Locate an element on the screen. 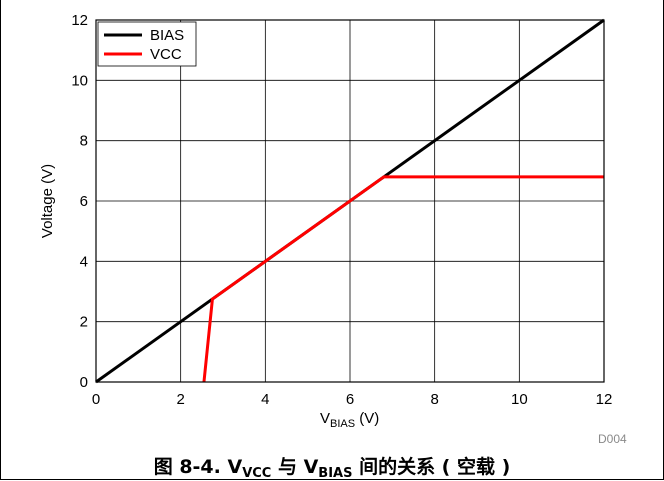  y-tick-label: 4 is located at coordinates (84, 261).